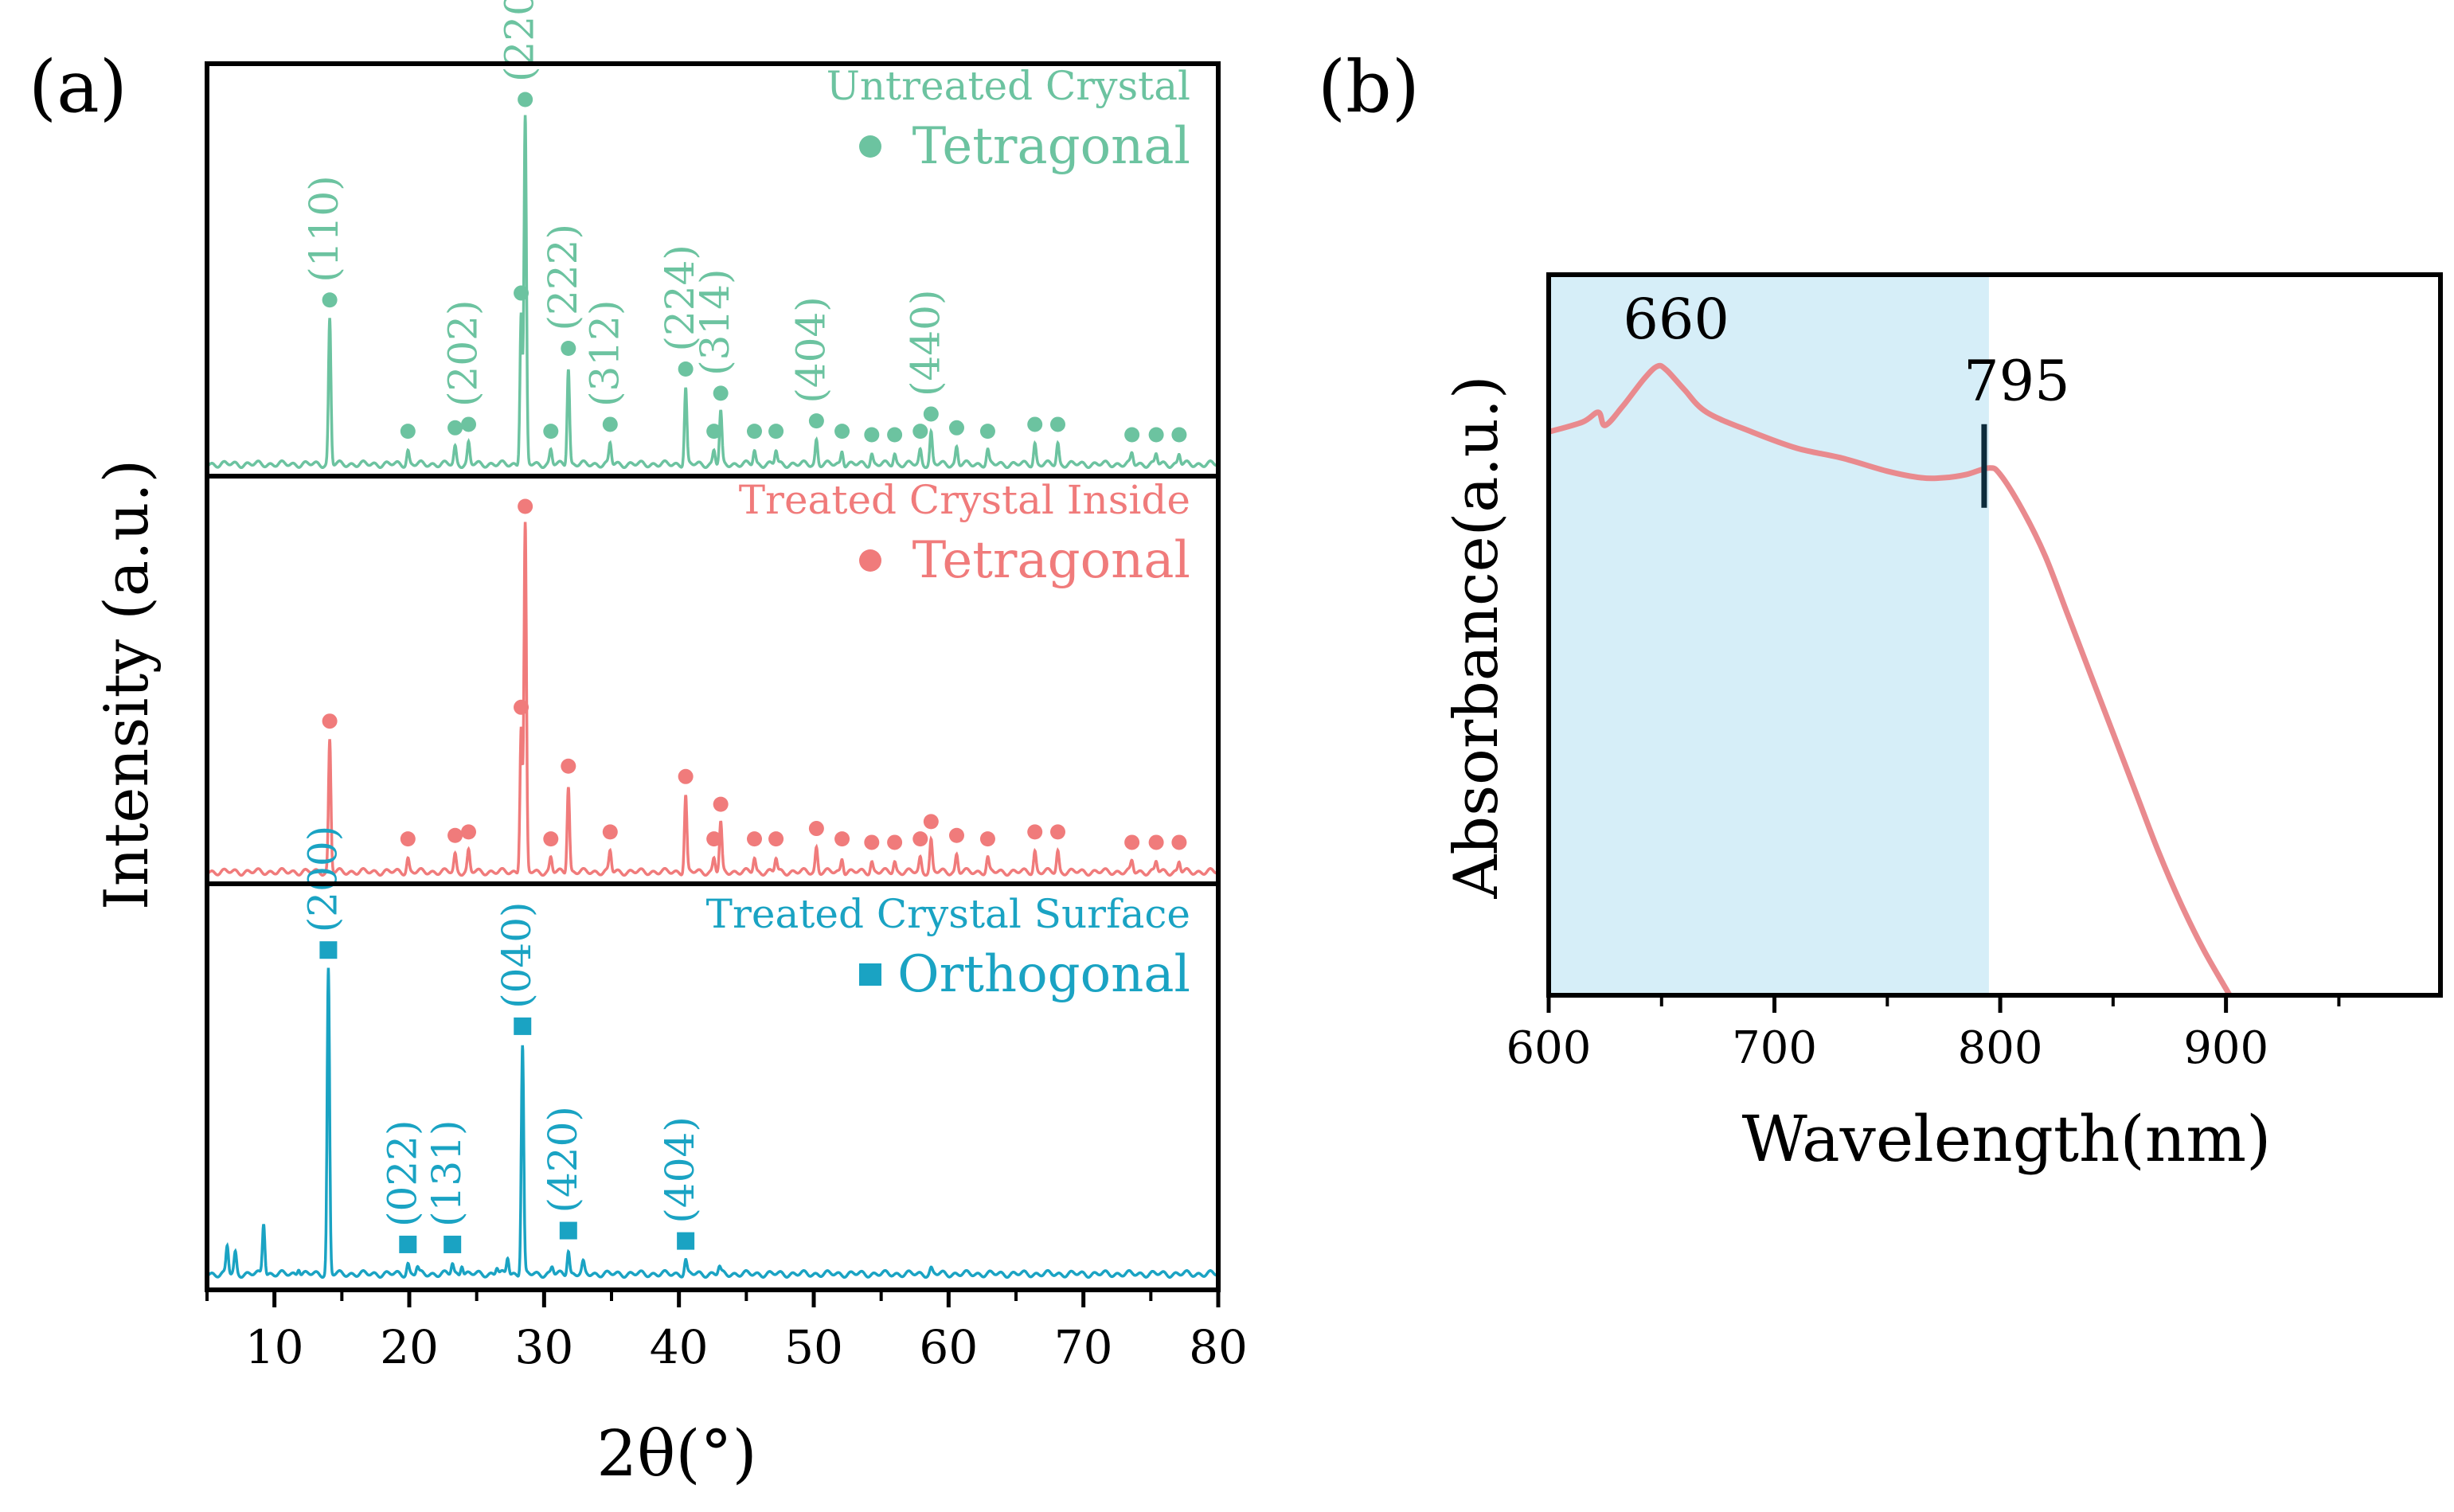  I want to click on panel-a-label: (a), so click(78, 87).